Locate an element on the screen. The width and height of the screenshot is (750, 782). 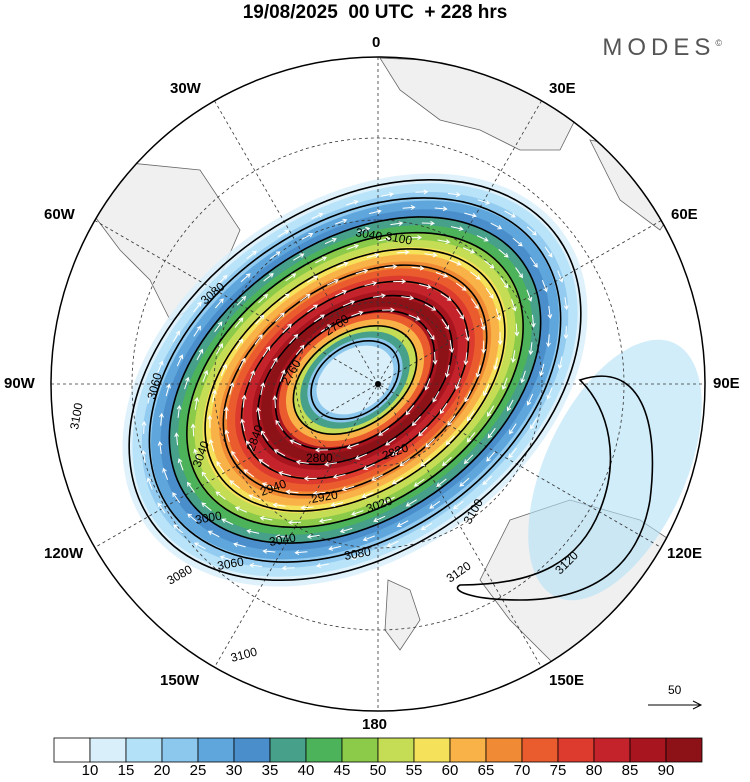
contour-label: 3040 is located at coordinates (282, 539).